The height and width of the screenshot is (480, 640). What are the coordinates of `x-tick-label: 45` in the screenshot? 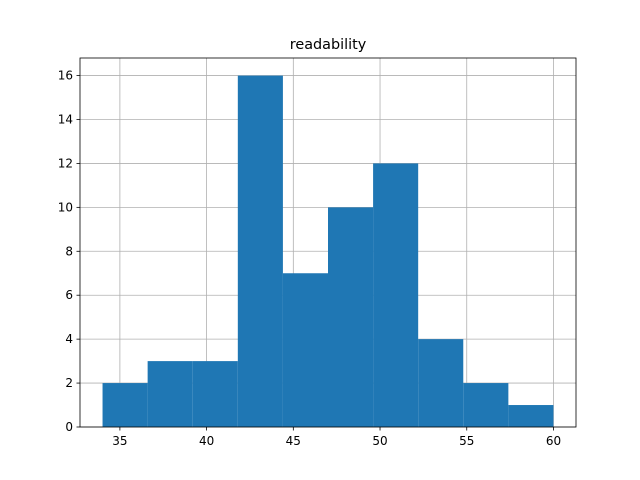 It's located at (293, 441).